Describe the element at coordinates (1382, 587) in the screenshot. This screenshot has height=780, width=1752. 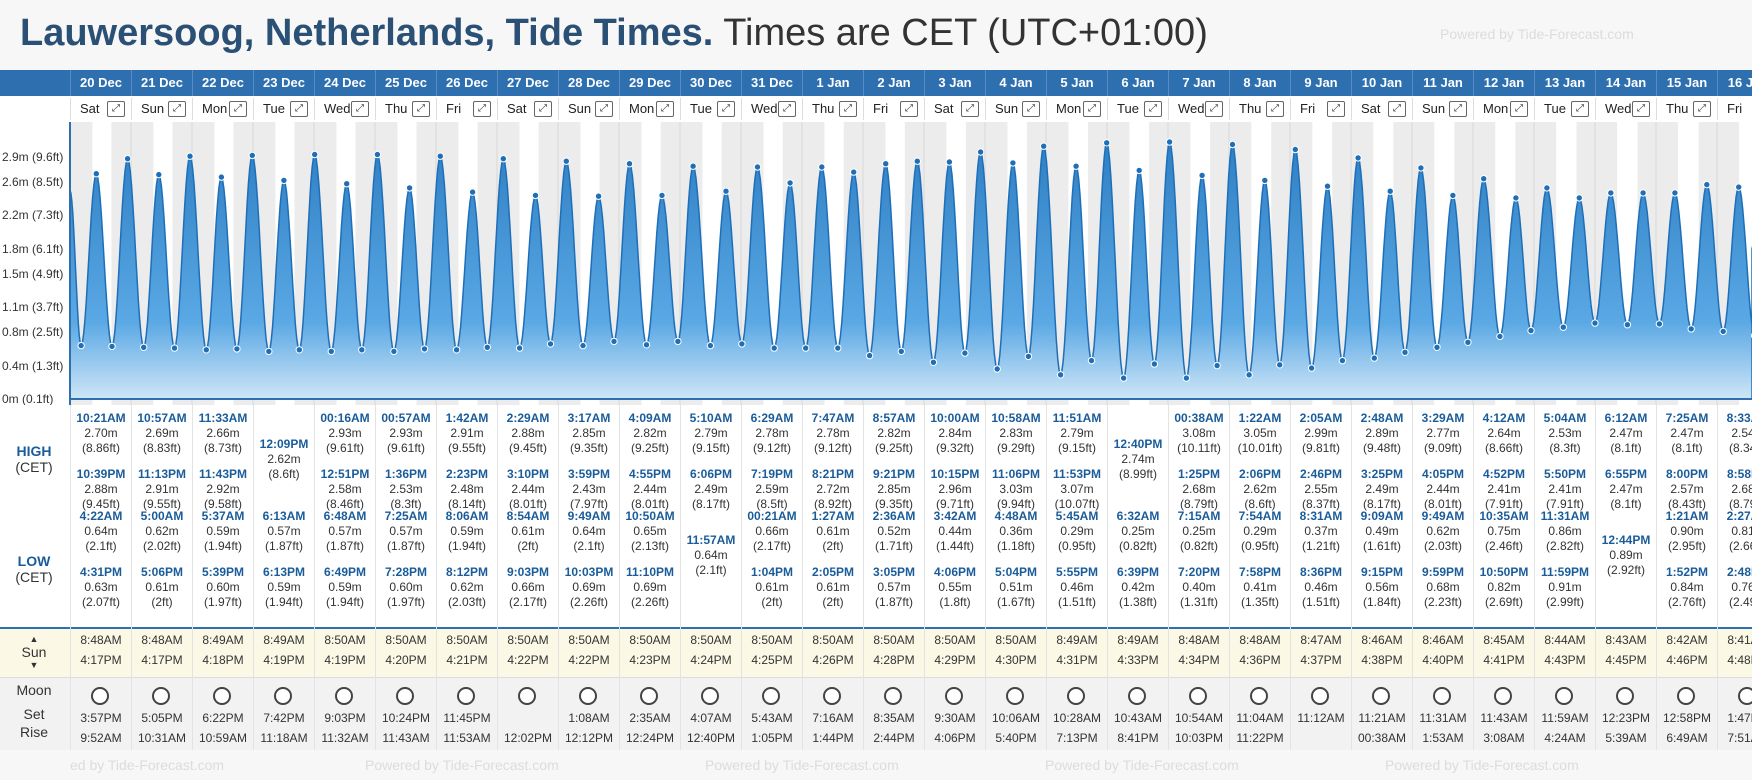
I see `low-tide-height-m: 0.56m` at that location.